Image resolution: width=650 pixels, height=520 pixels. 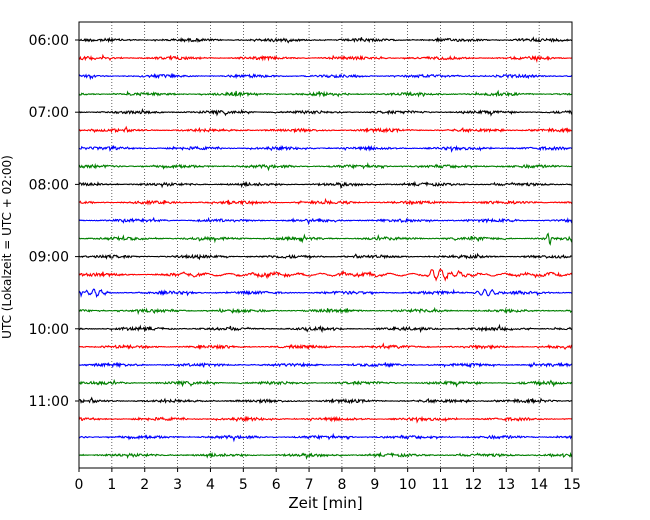 I want to click on x-tick-label: 8, so click(x=341, y=485).